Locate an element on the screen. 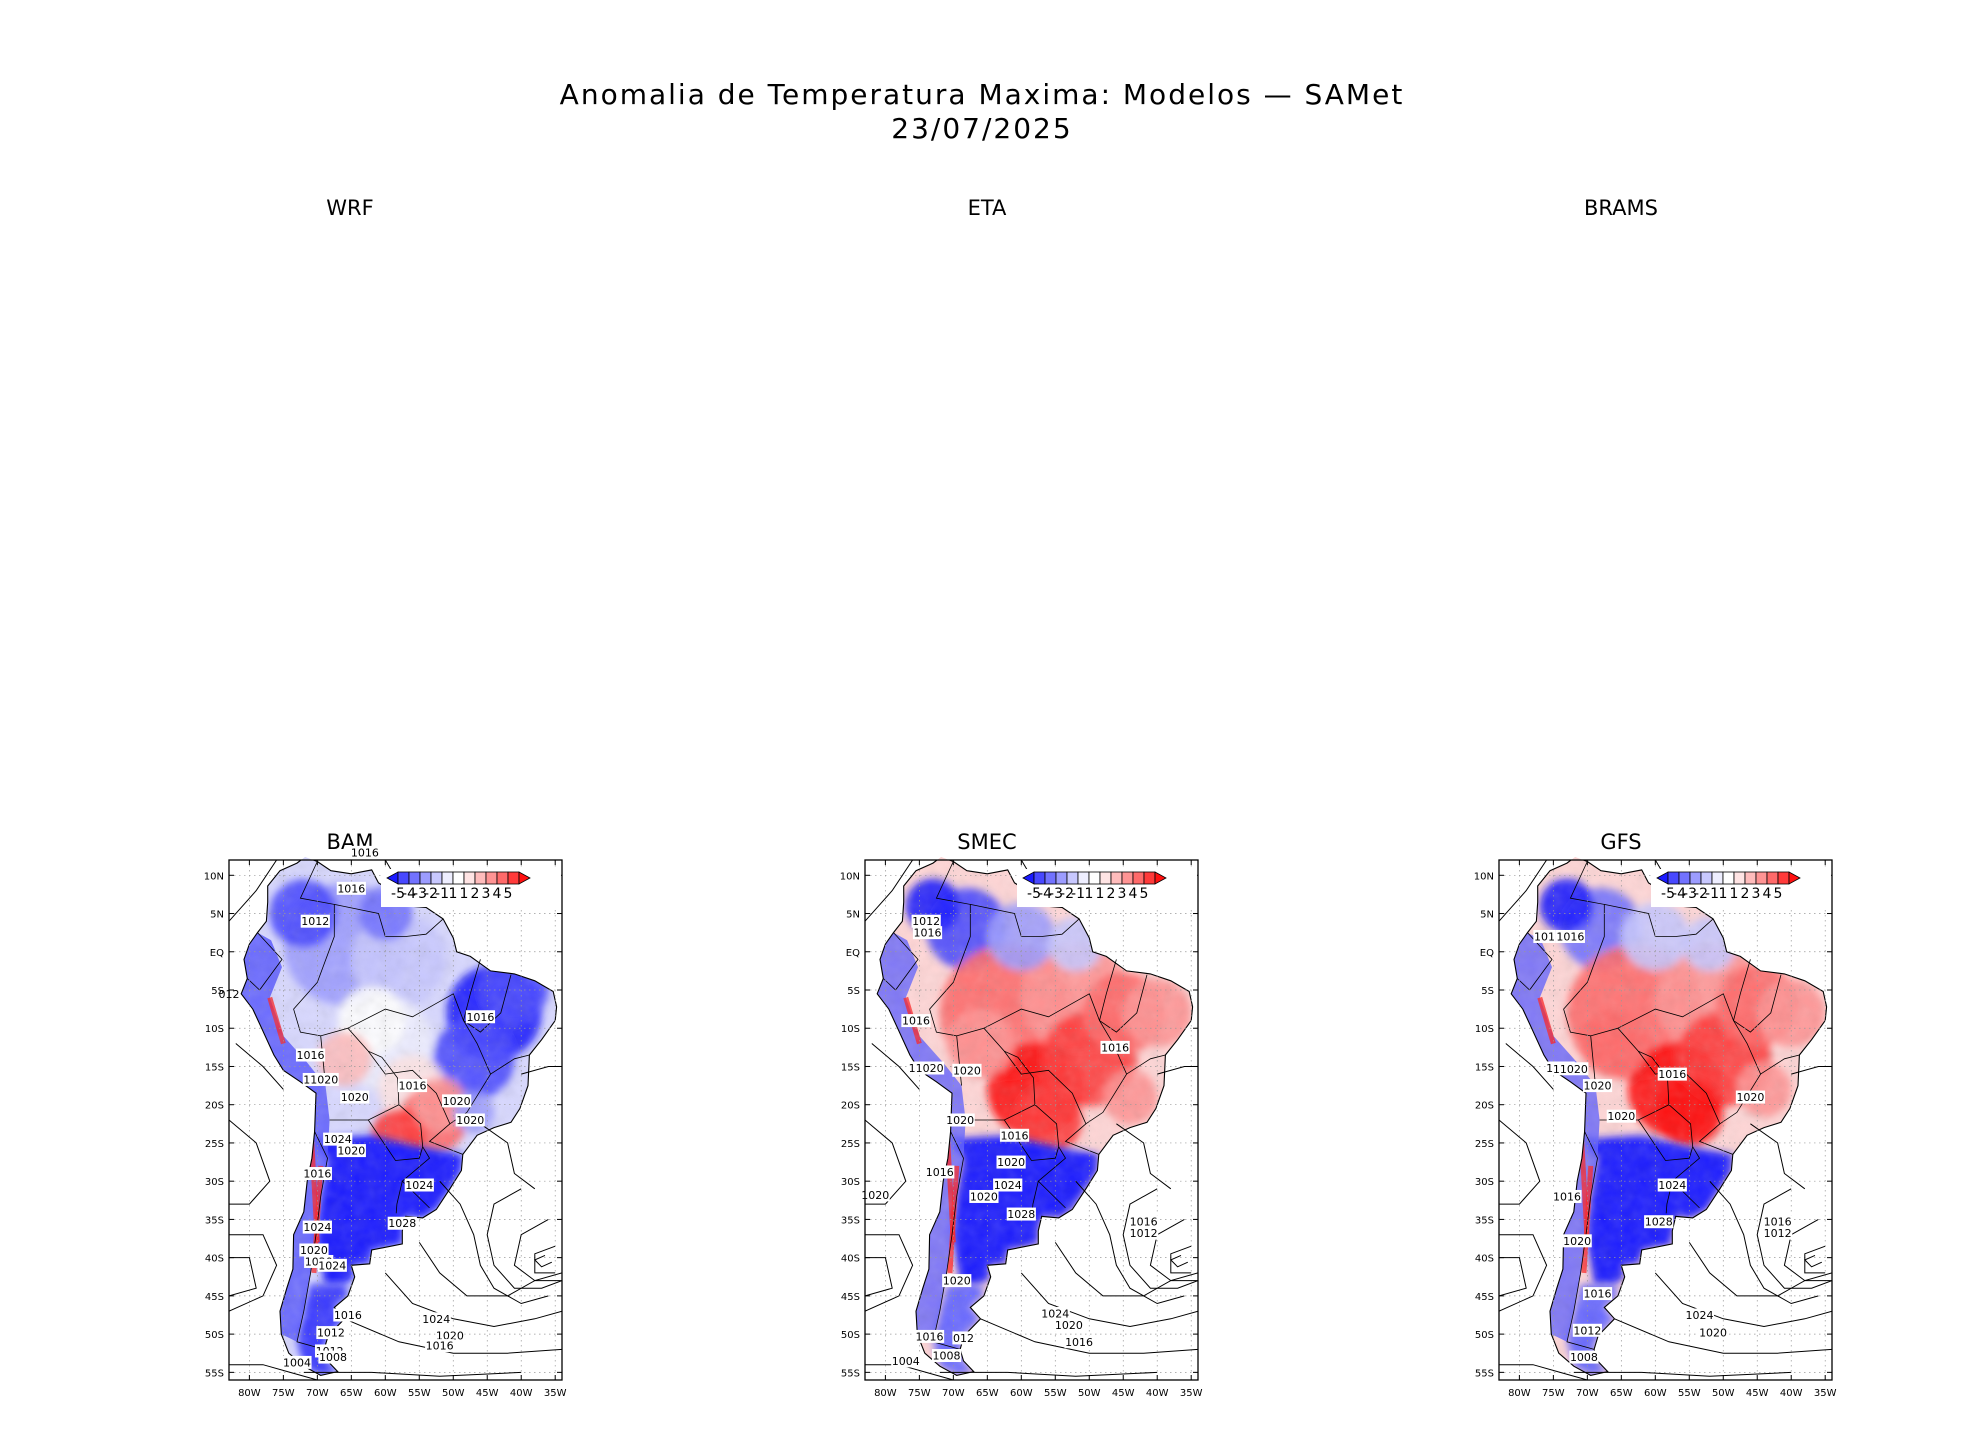 The image size is (1964, 1436). lat-tick-label: 55S is located at coordinates (1484, 1373).